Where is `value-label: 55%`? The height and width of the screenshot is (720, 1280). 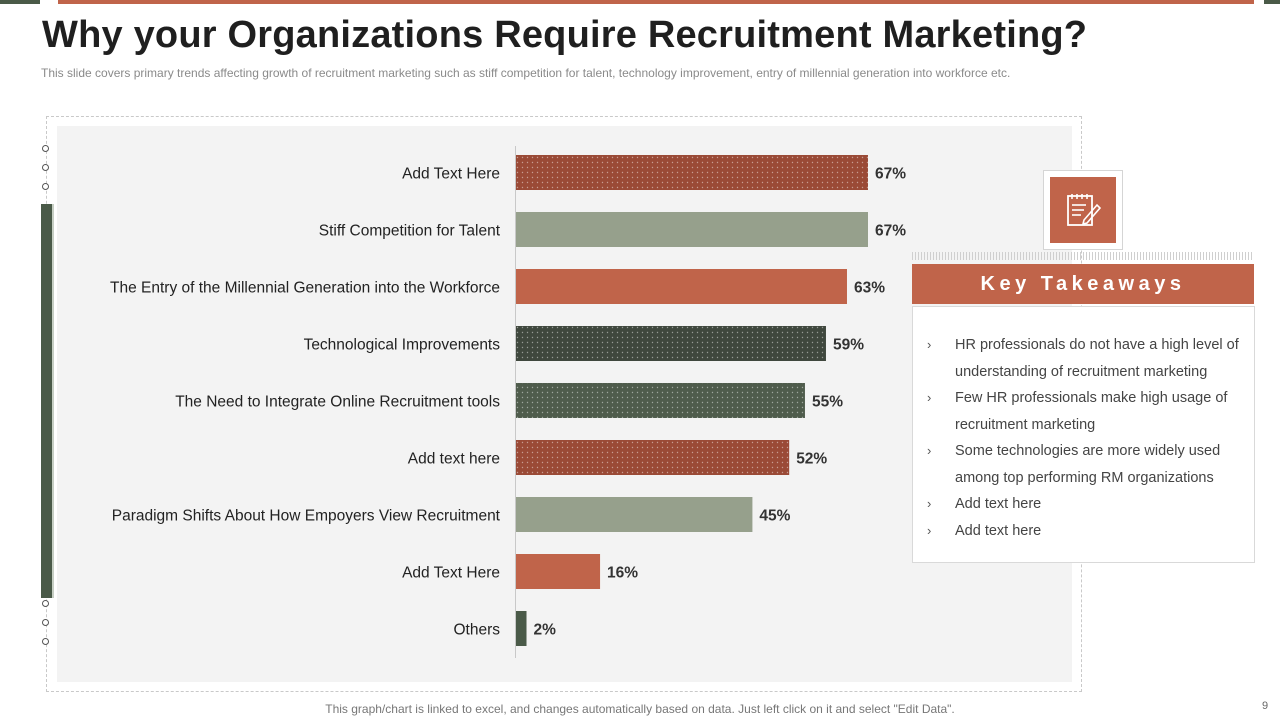 value-label: 55% is located at coordinates (827, 402).